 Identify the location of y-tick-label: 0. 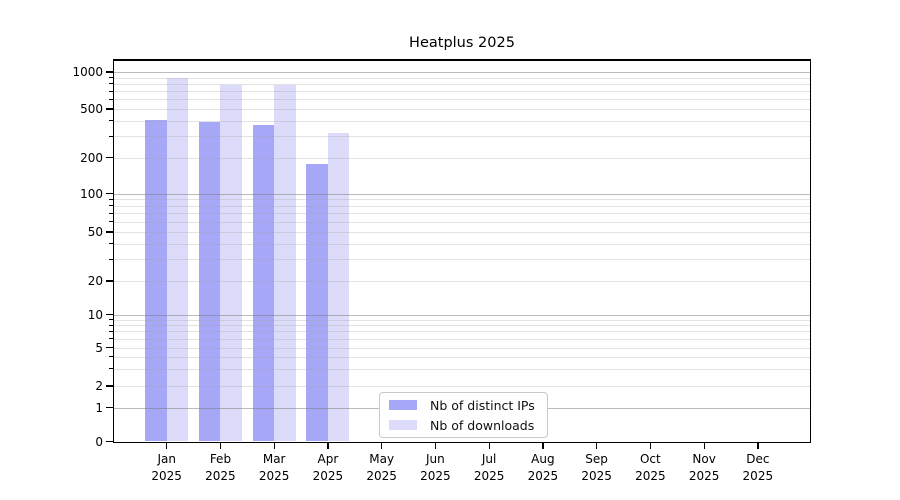
(99, 441).